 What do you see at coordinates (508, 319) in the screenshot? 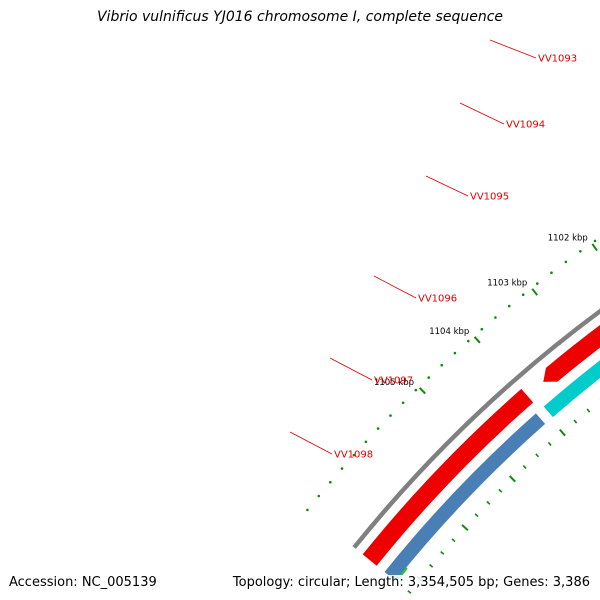
I see `kbp-tick-marks` at bounding box center [508, 319].